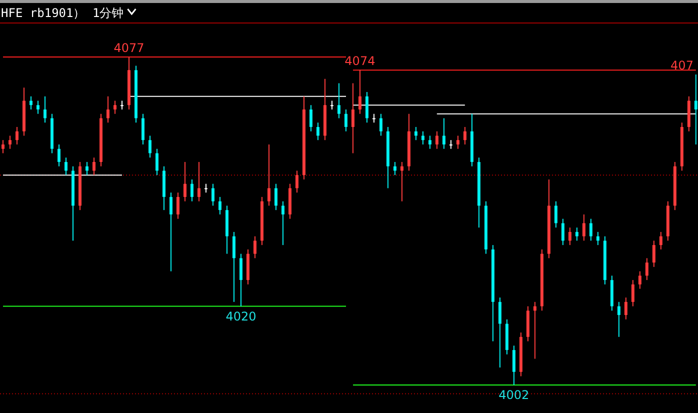 This screenshot has height=413, width=698. Describe the element at coordinates (241, 316) in the screenshot. I see `annotation: 4020` at that location.